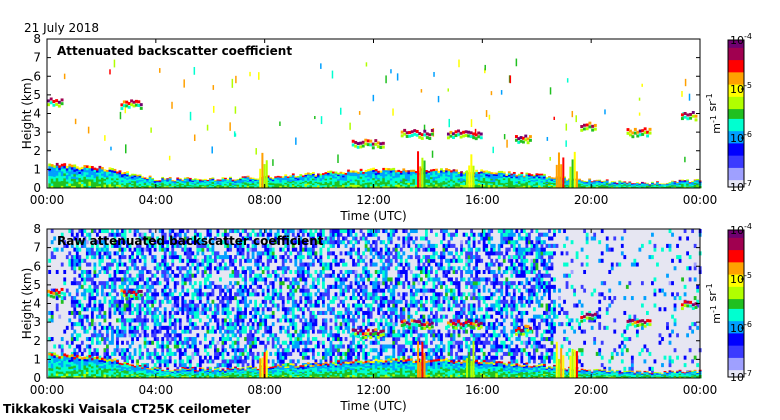  I want to click on colorbar-tick-label: 10-6, so click(741, 137).